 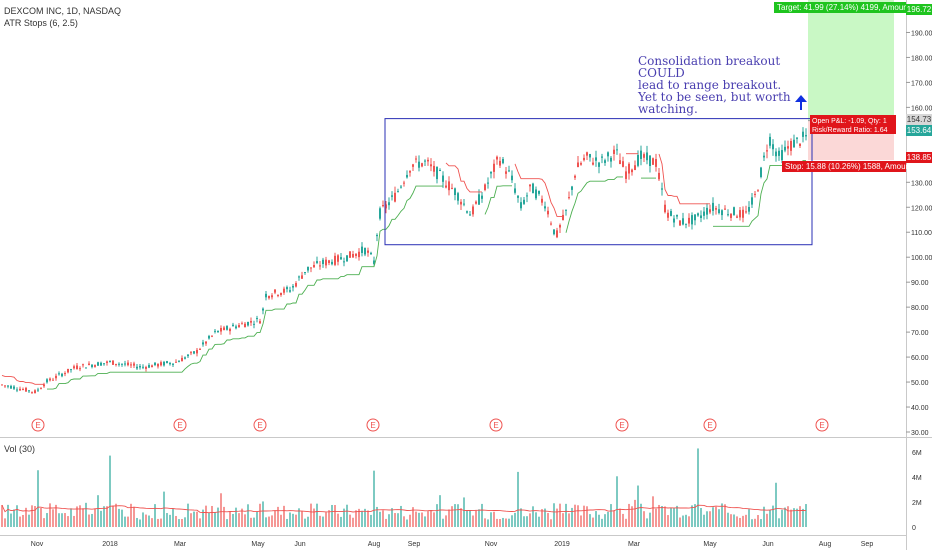 I want to click on y-tick-label: 50.00, so click(x=920, y=383).